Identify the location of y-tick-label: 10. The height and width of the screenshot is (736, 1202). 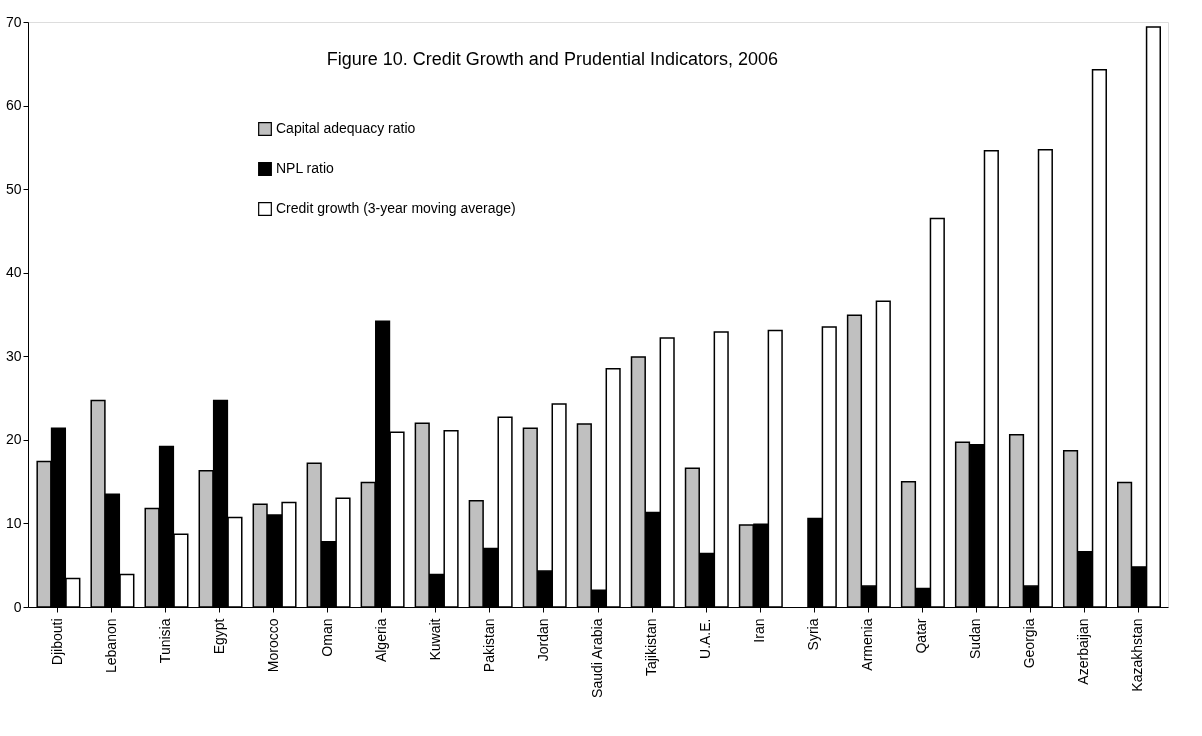
(13, 522).